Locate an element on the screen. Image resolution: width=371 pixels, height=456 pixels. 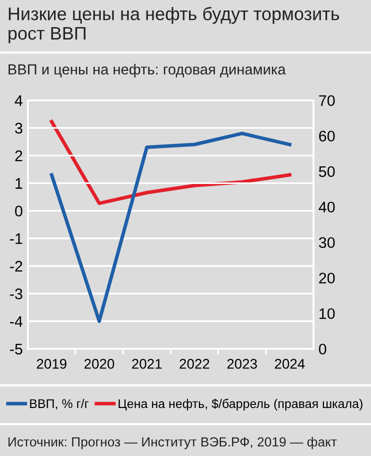
x-tick-label: 2024 is located at coordinates (289, 363).